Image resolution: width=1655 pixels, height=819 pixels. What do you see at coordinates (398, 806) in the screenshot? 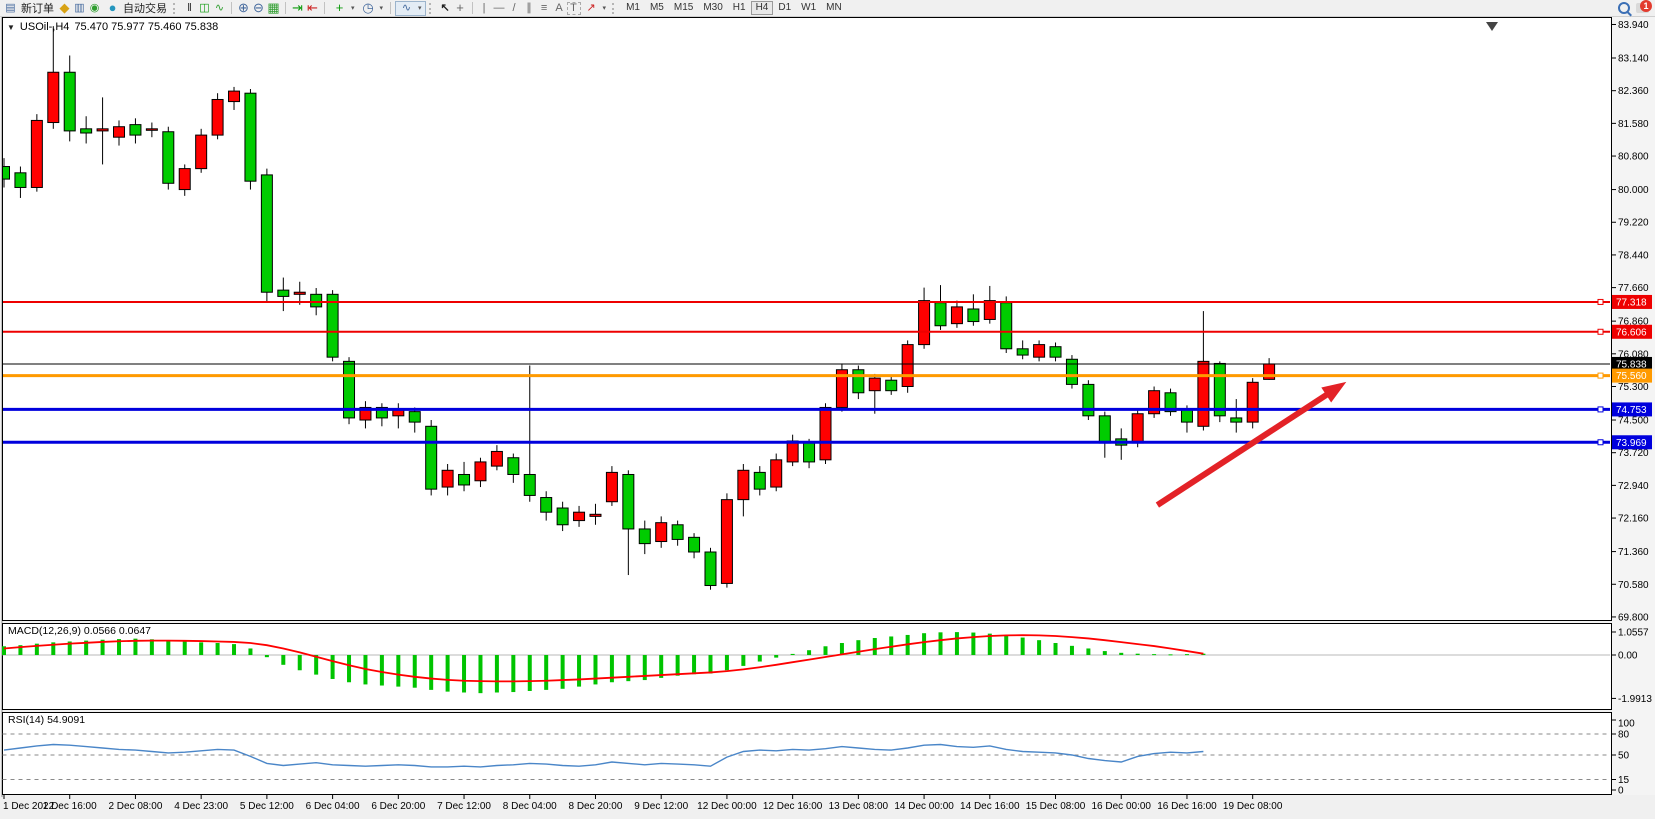
I see `time-label: 6 Dec 20:00` at bounding box center [398, 806].